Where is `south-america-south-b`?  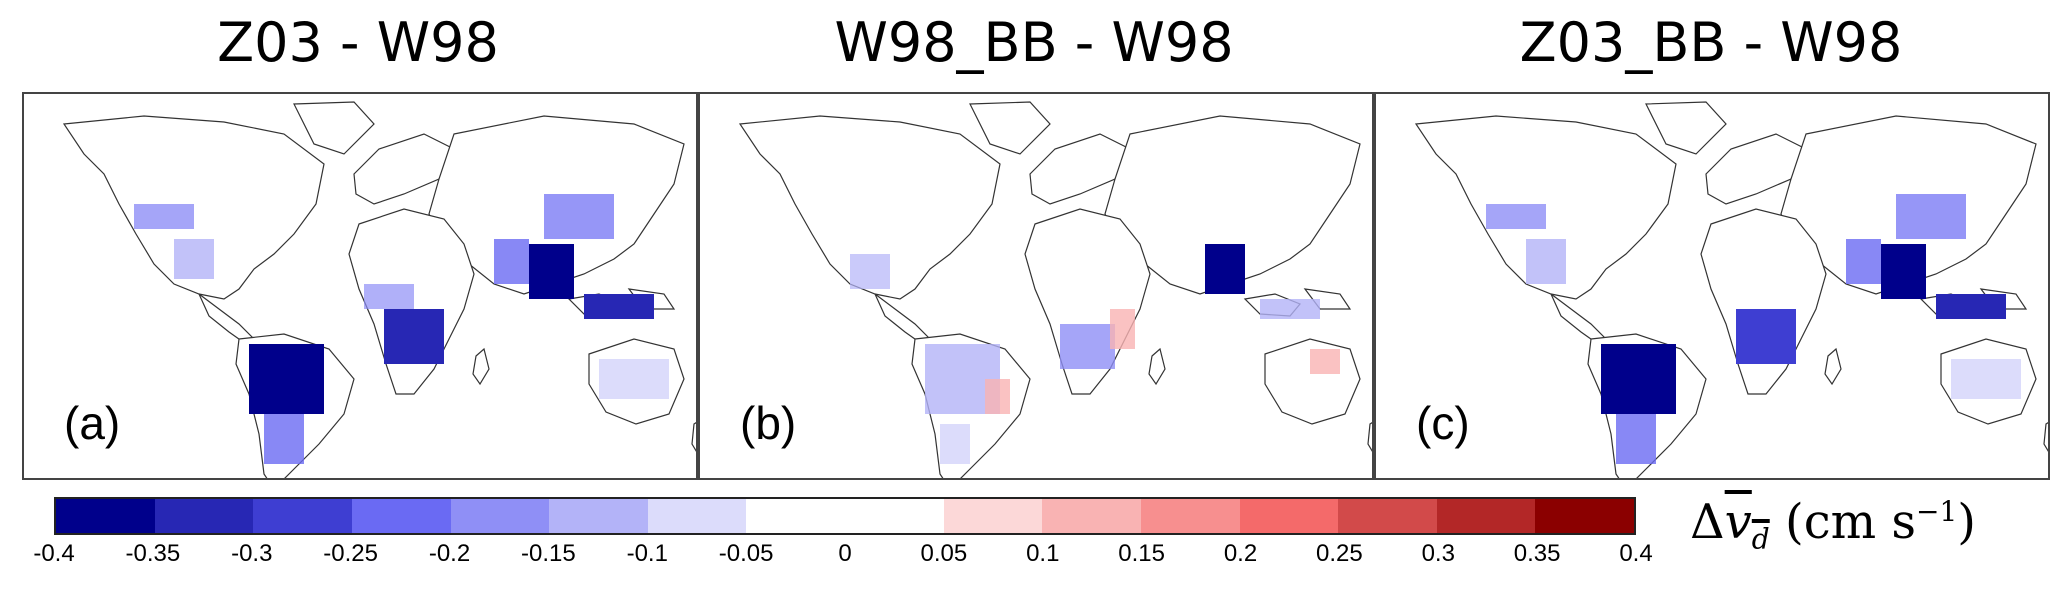 south-america-south-b is located at coordinates (955, 444).